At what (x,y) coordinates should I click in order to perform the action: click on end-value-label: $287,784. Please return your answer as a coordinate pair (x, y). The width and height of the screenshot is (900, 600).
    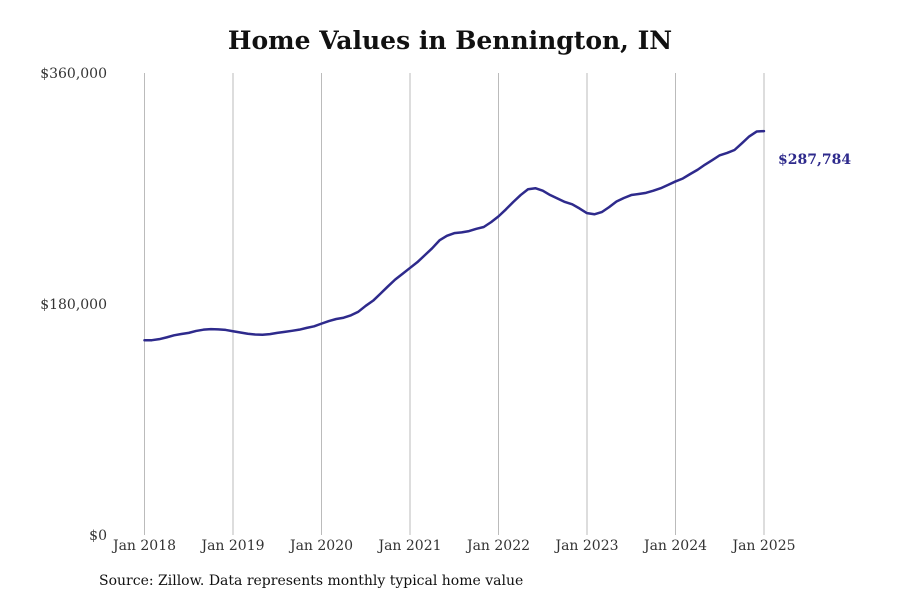
    Looking at the image, I should click on (814, 160).